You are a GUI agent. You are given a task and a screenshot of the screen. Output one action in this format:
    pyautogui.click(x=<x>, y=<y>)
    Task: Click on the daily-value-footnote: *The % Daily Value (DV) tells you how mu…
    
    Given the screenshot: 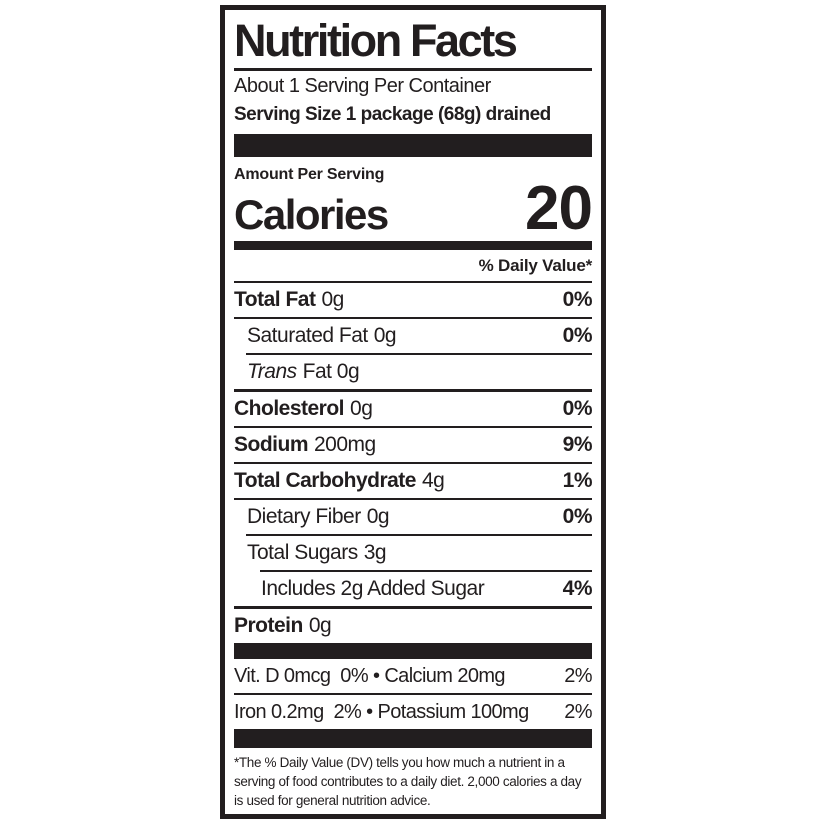 What is the action you would take?
    pyautogui.click(x=408, y=782)
    